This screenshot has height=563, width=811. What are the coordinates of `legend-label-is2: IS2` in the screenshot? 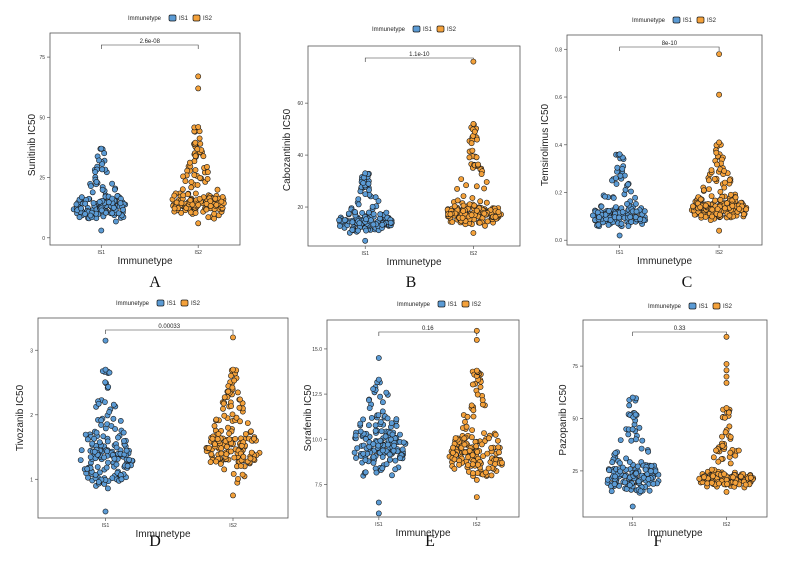 It's located at (477, 305).